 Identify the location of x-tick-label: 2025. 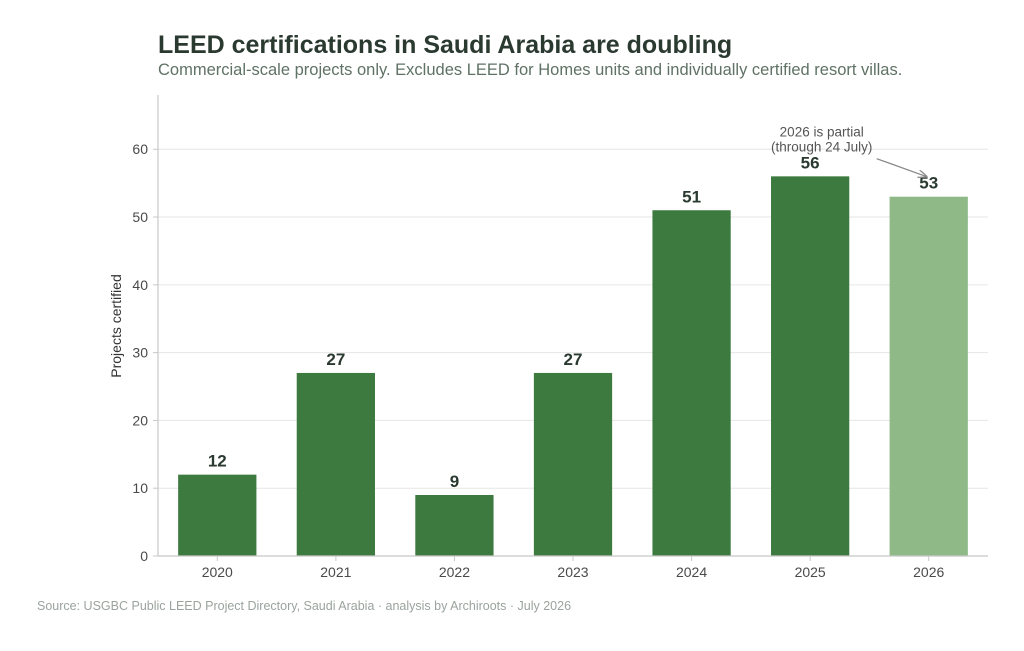
(810, 572).